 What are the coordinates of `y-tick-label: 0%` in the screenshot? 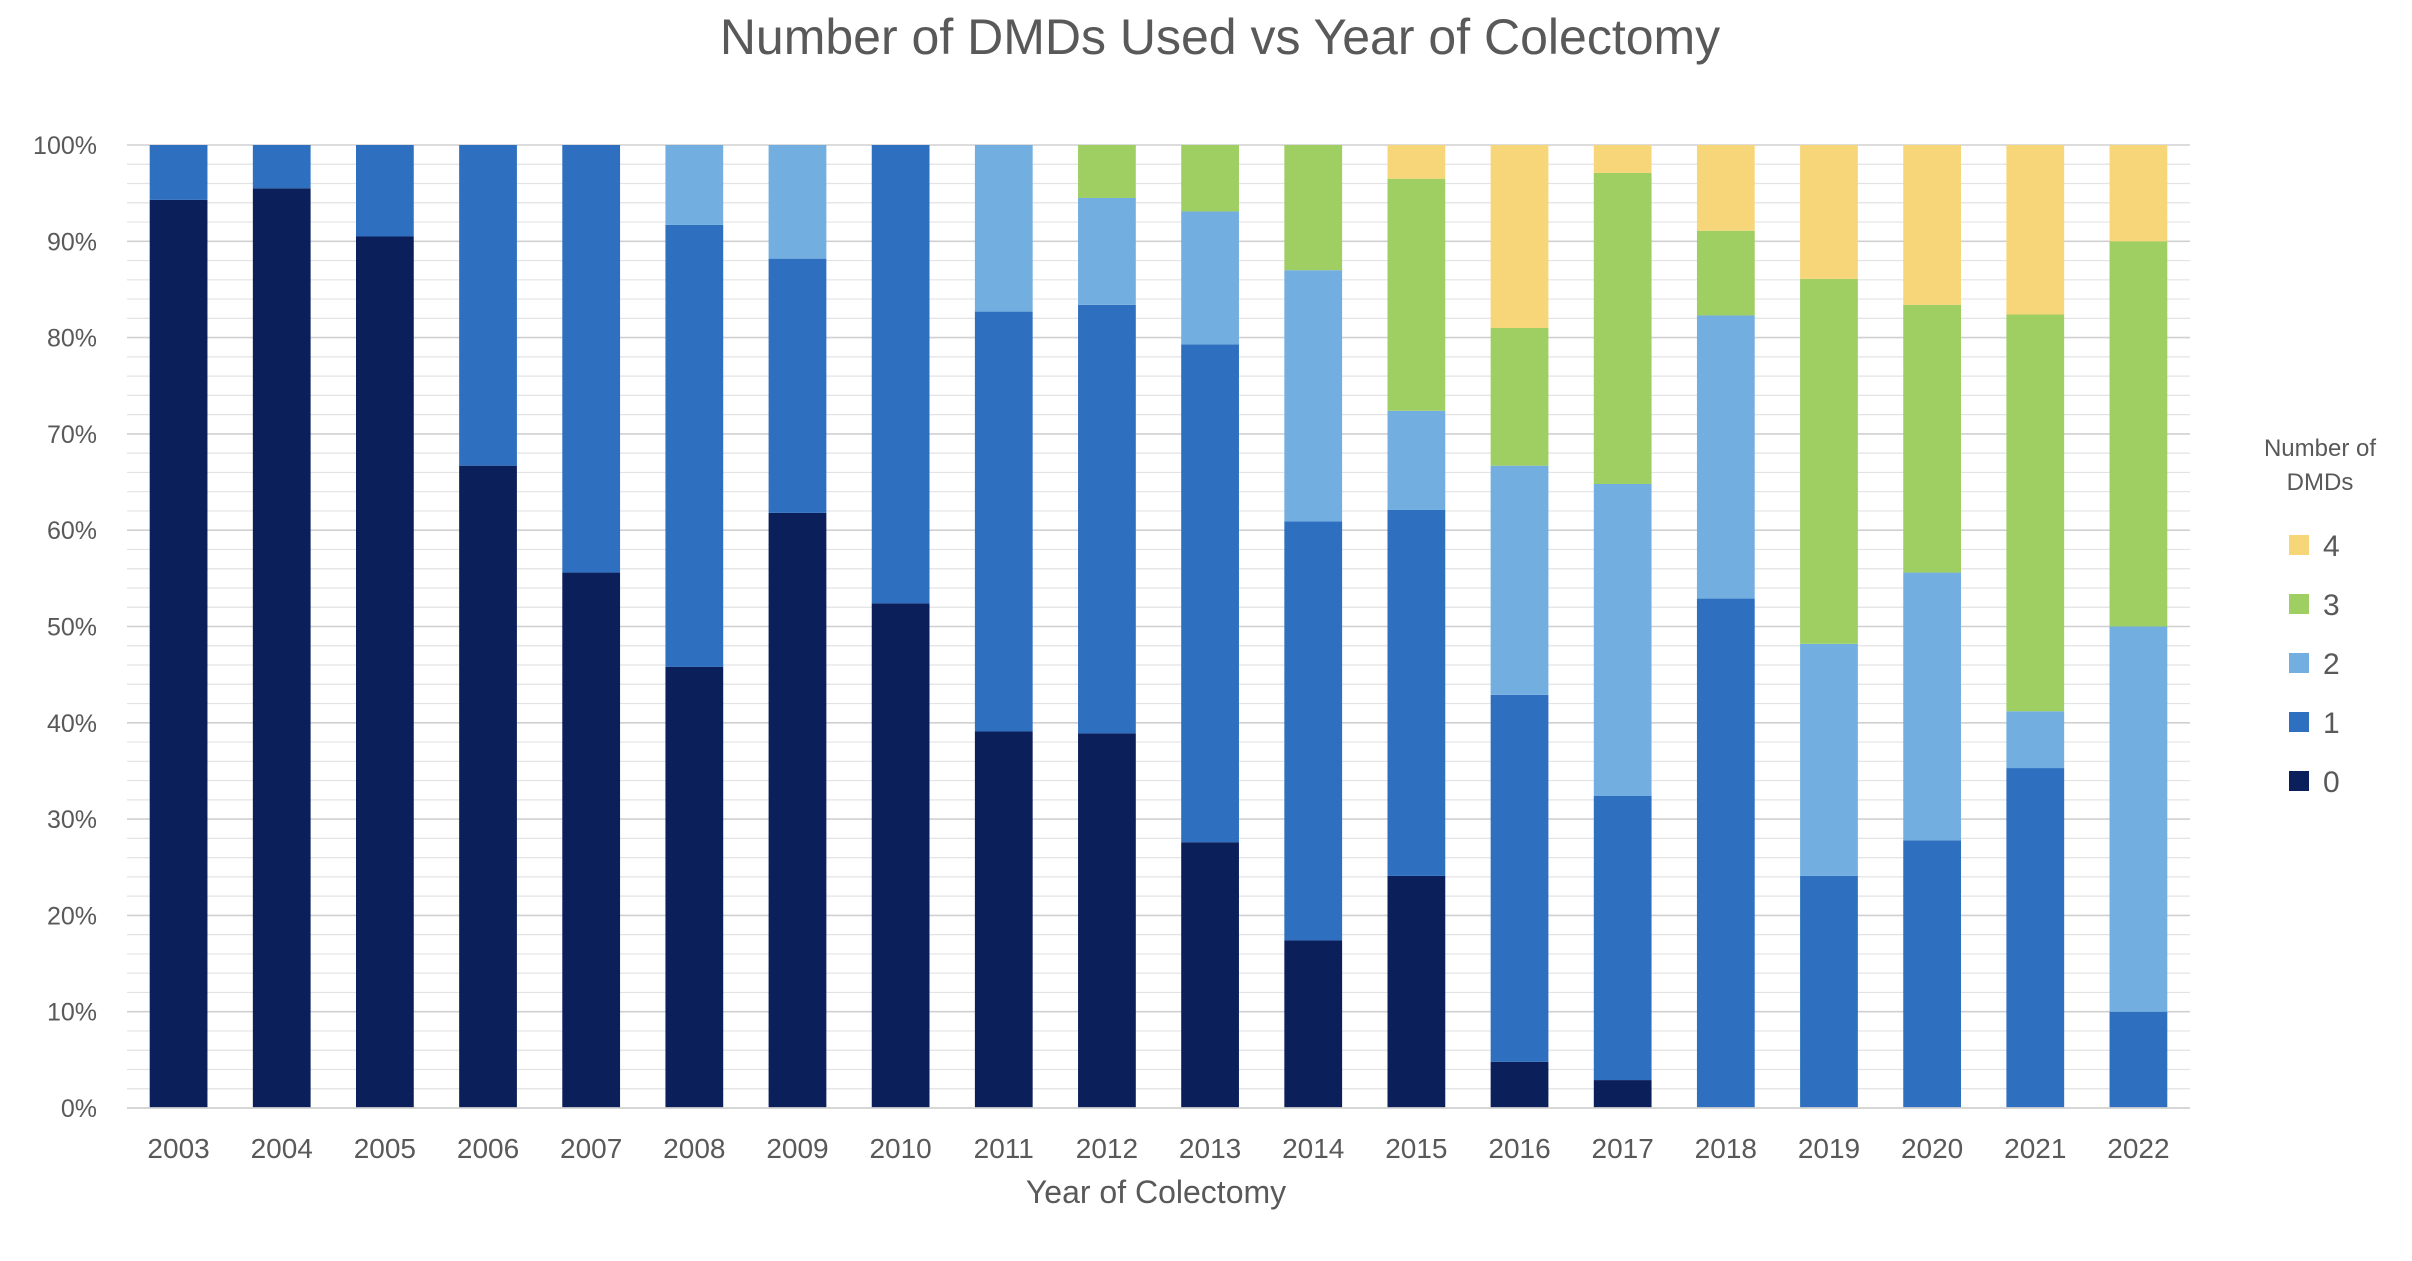 It's located at (79, 1109).